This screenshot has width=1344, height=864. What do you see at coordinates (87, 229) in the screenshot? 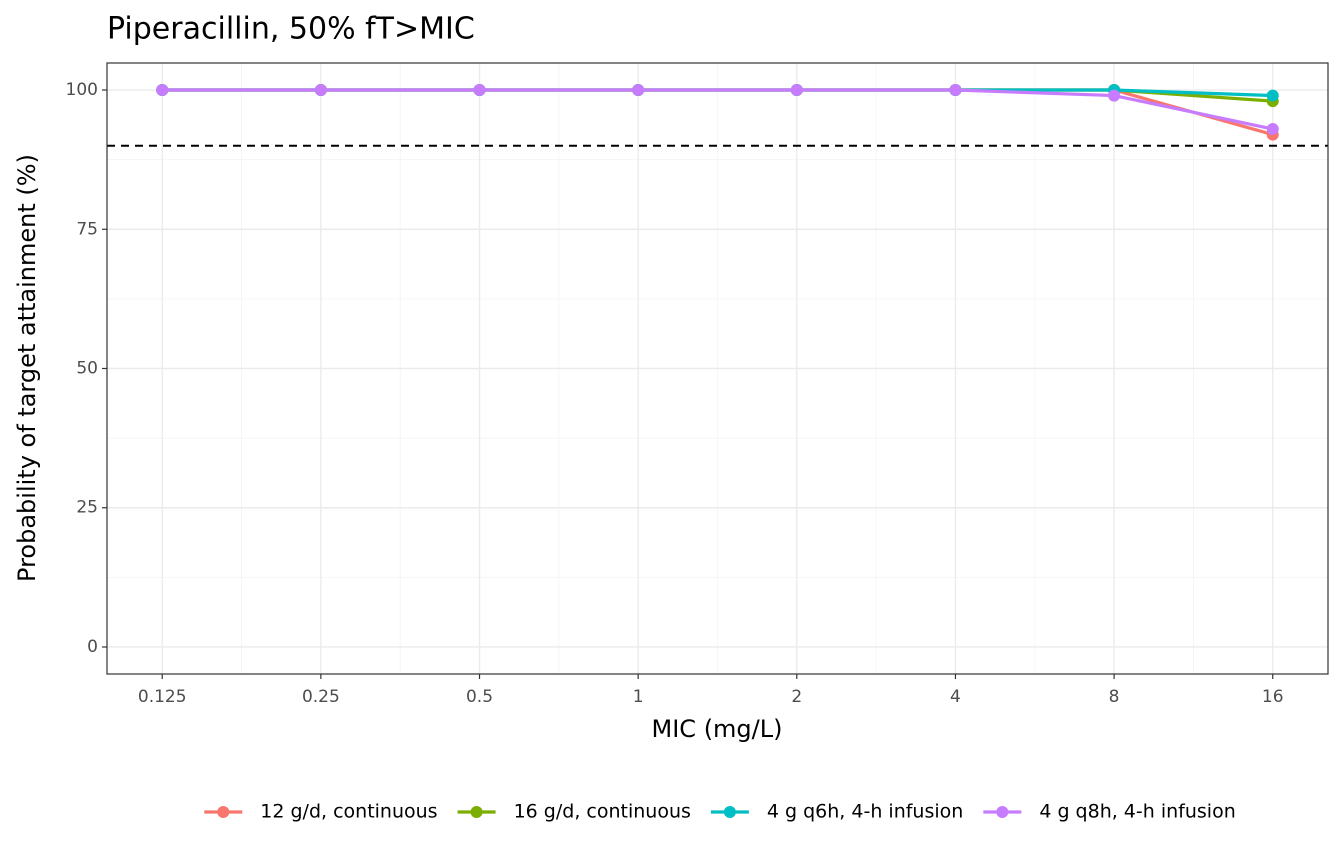
I see `y-tick-label: 75` at bounding box center [87, 229].